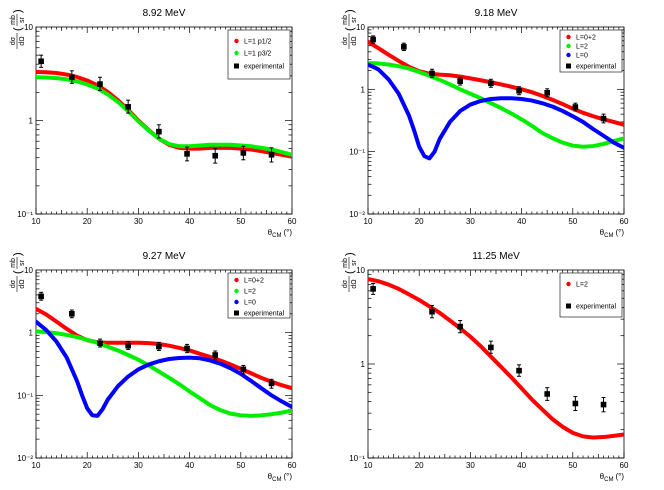 The image size is (664, 490). Describe the element at coordinates (345, 20) in the screenshot. I see `y-label-unit-numerator: mb` at that location.